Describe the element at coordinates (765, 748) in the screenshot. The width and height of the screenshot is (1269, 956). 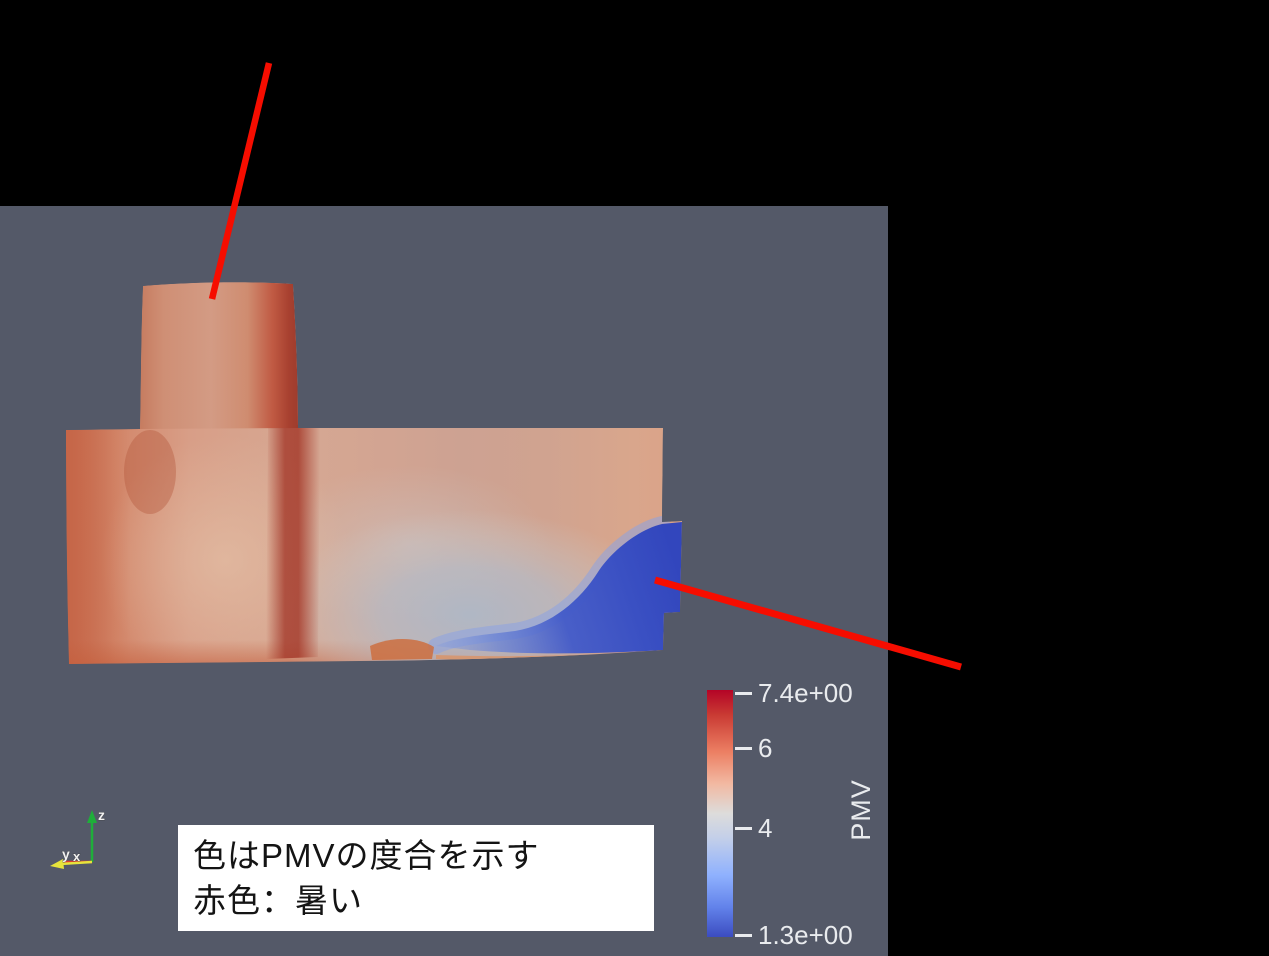
I see `colorbar-tick-label: 6` at that location.